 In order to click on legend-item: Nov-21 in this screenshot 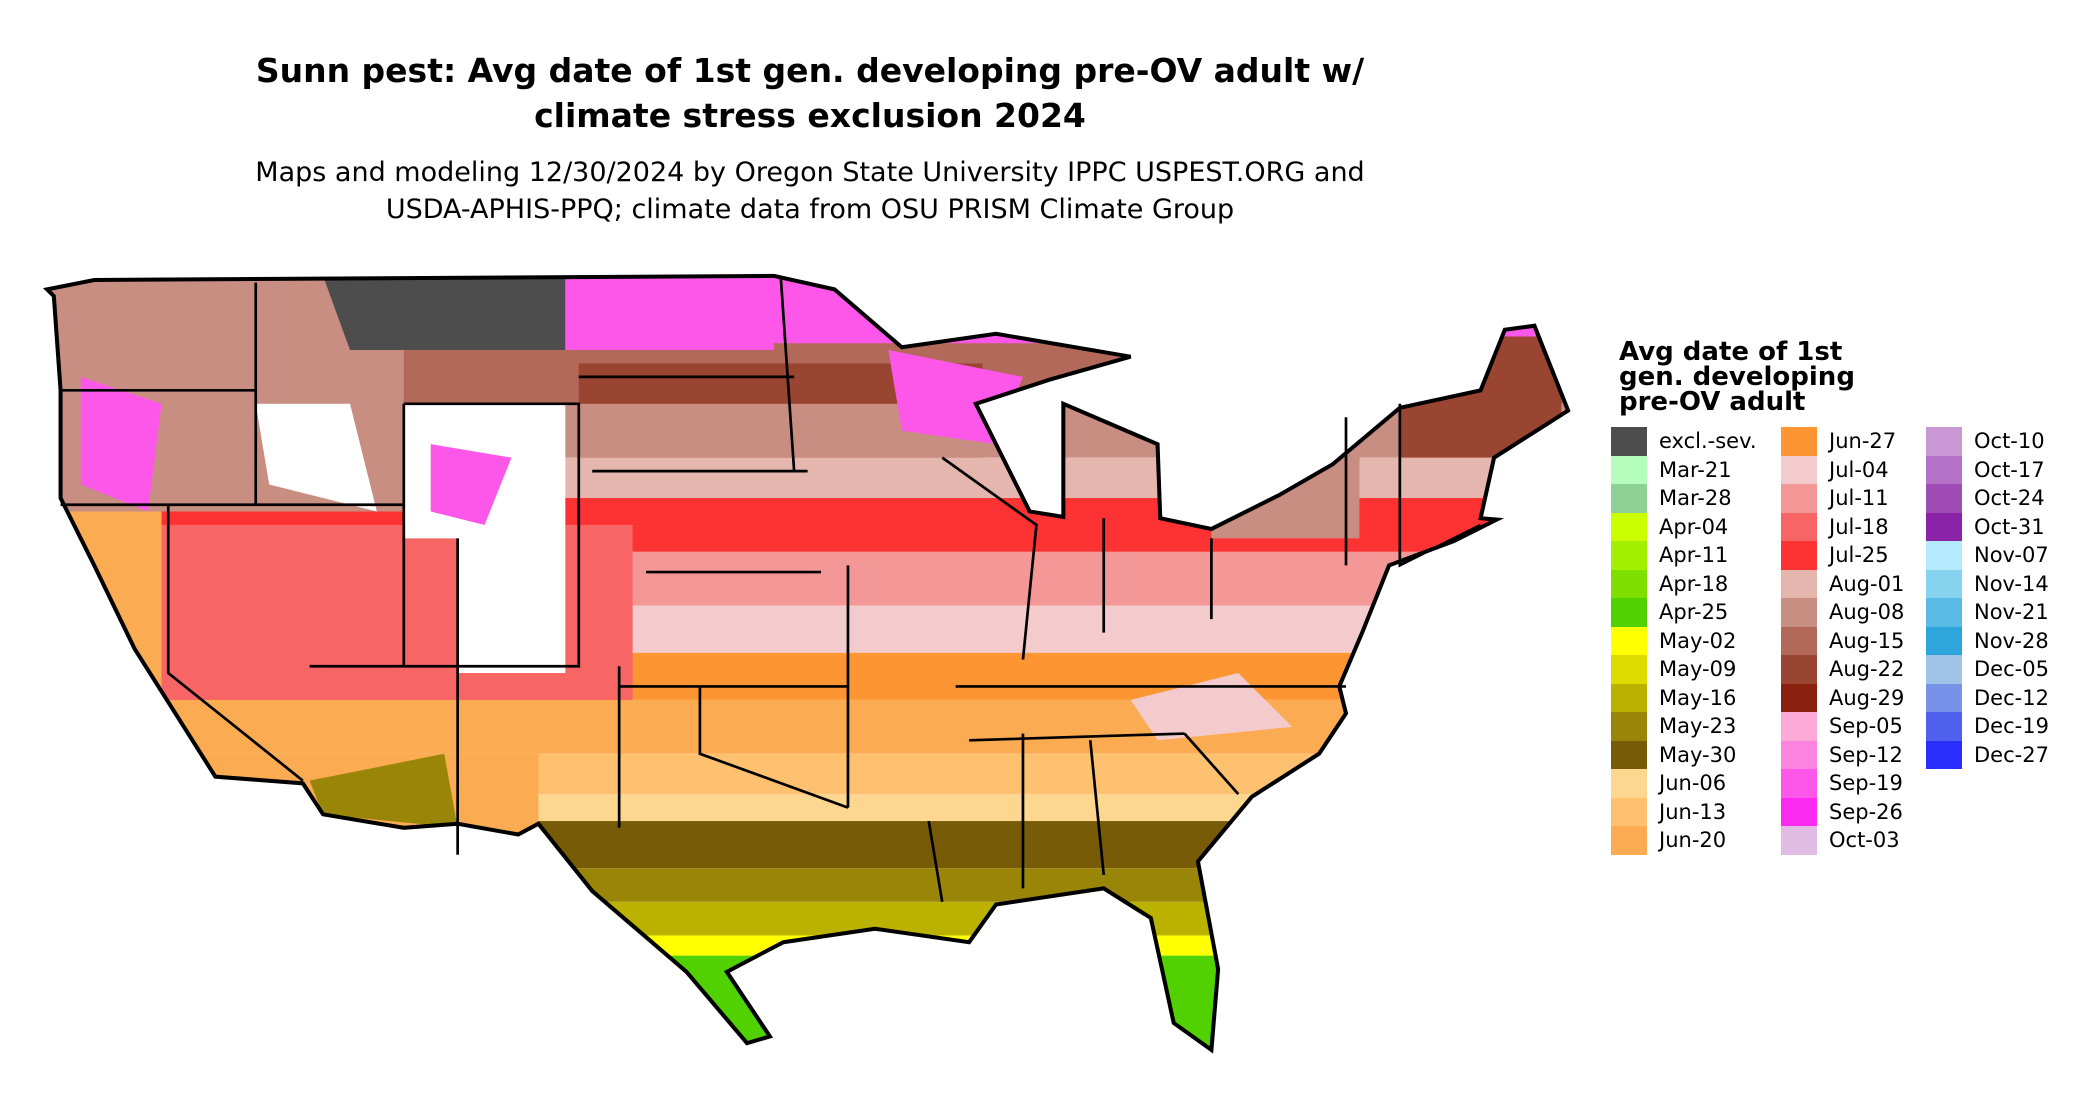, I will do `click(1987, 612)`.